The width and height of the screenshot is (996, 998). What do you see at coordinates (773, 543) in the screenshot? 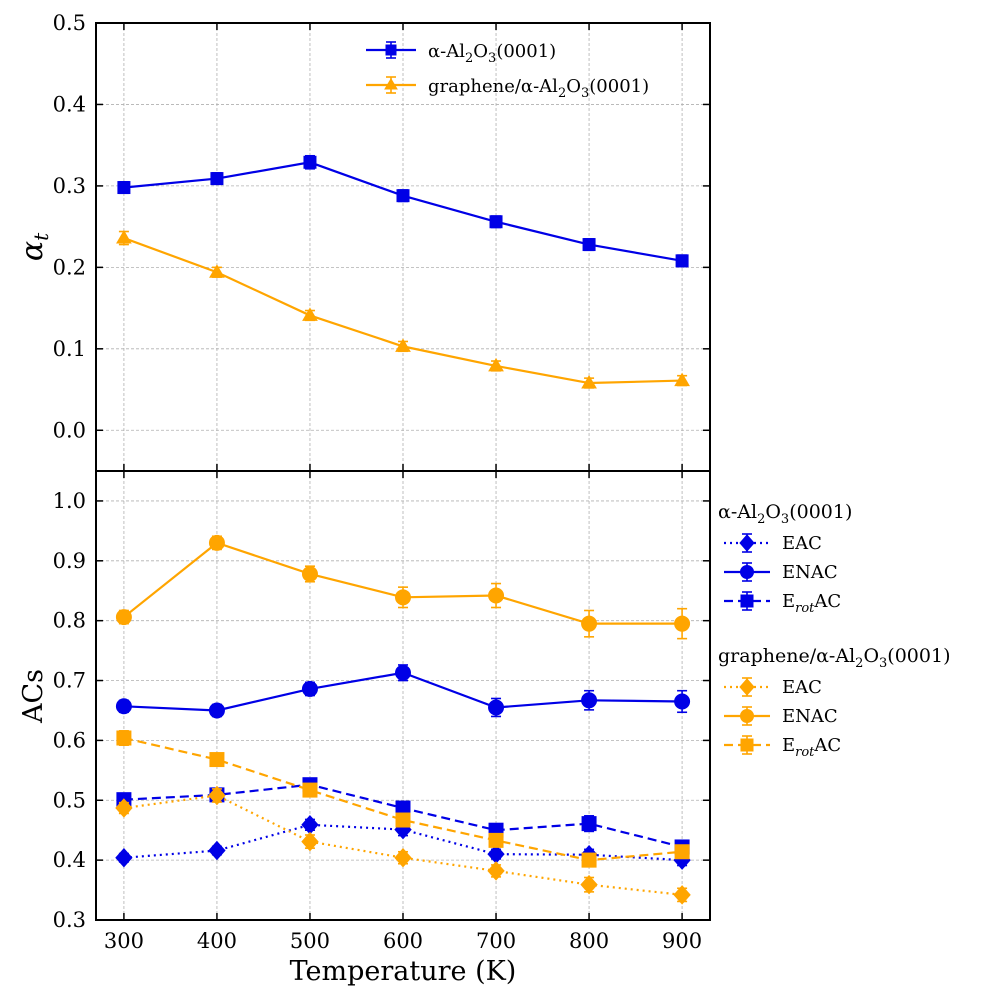
I see `legend-entry: EAC` at bounding box center [773, 543].